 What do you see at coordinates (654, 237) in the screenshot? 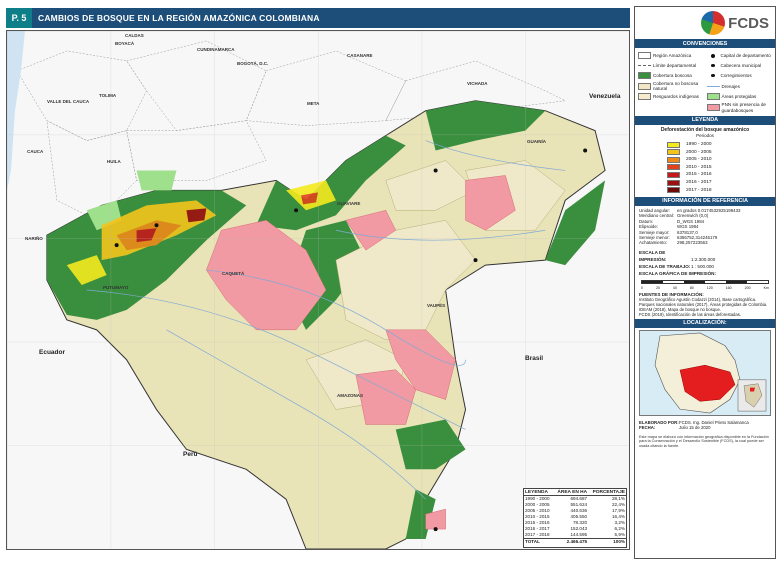
I see `reference-key: Semieje menor:` at bounding box center [654, 237].